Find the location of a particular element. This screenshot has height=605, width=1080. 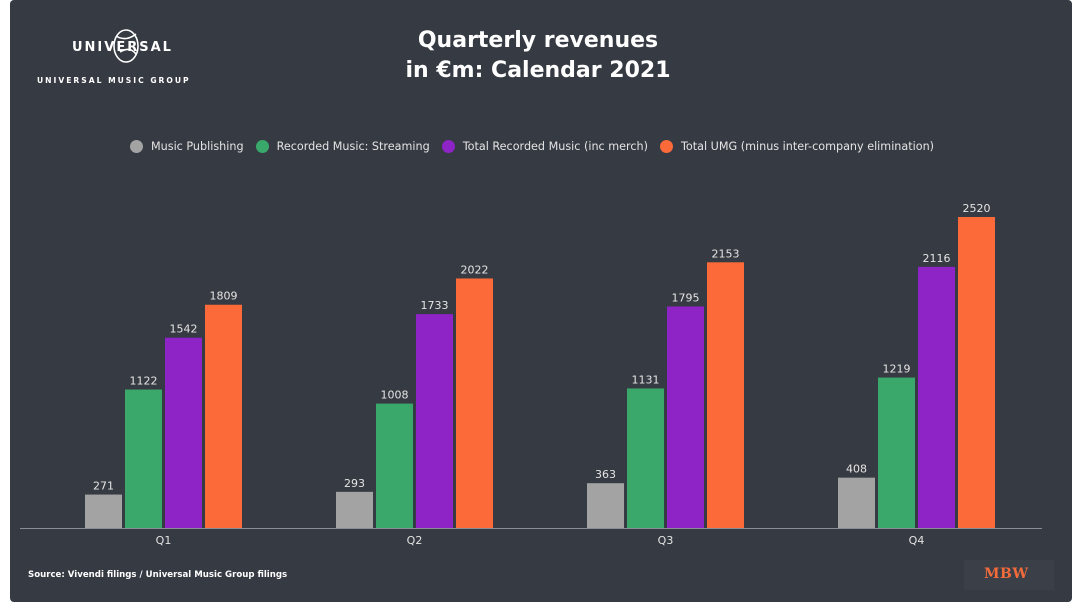

legend-label: Music Publishing is located at coordinates (197, 146).